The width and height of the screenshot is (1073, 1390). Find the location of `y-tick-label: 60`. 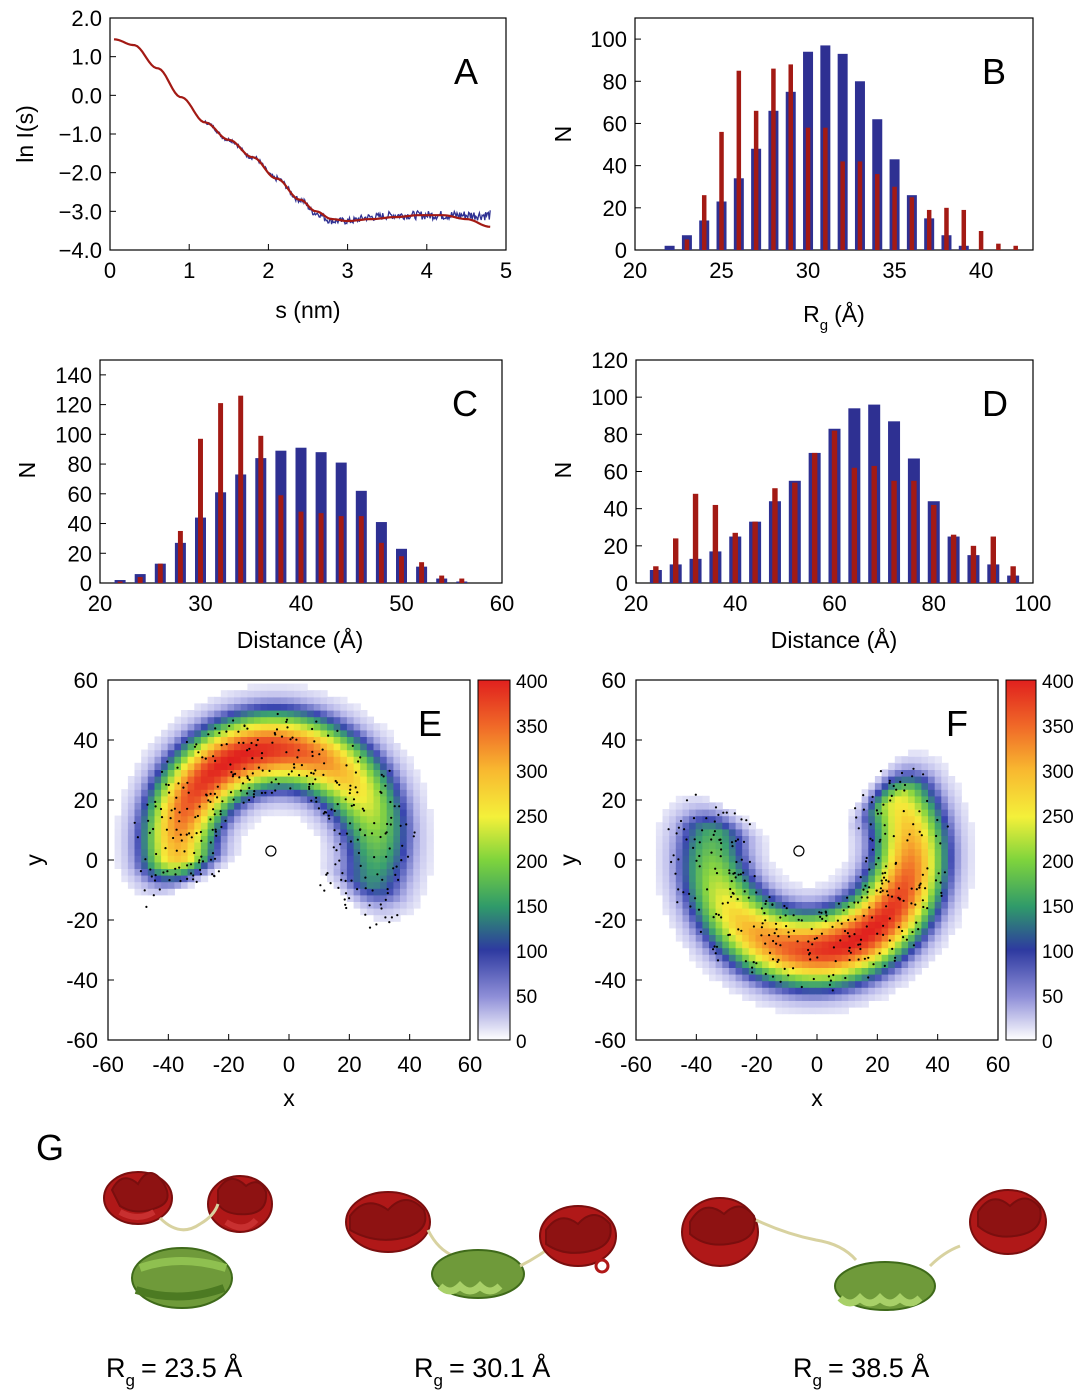

y-tick-label: 60 is located at coordinates (614, 680).